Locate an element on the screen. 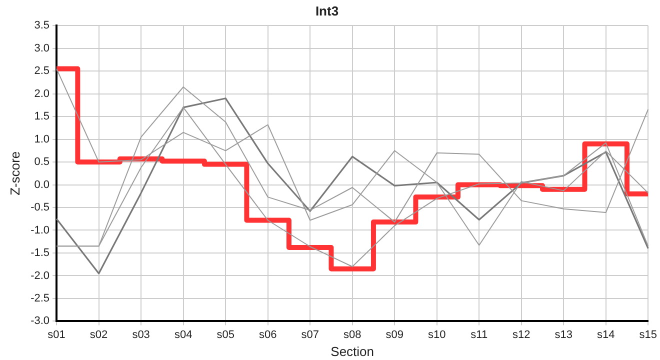 This screenshot has width=660, height=360. y-tick-label: 2.5 is located at coordinates (42, 71).